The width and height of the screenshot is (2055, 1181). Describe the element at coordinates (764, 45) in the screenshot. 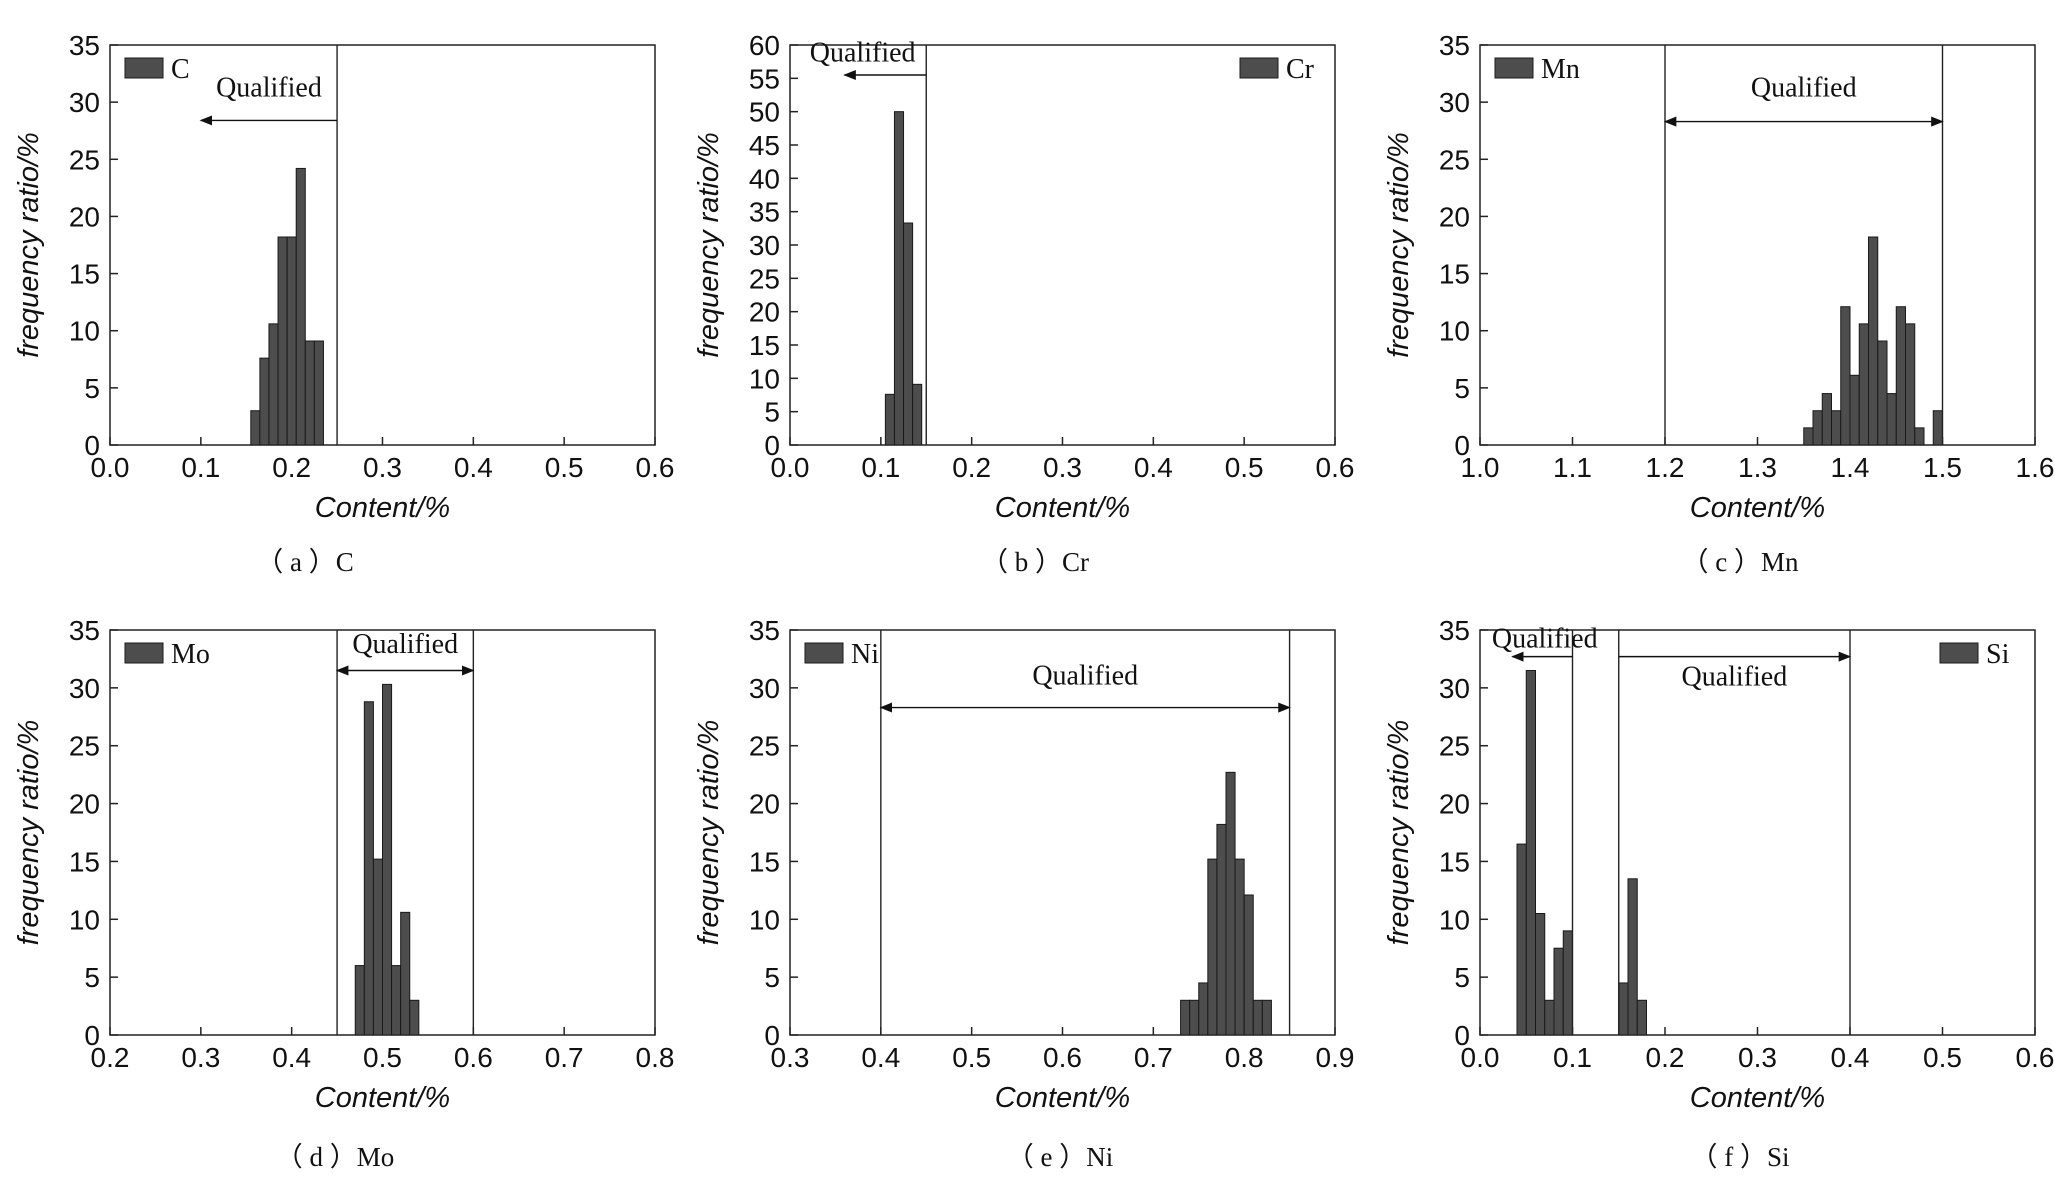

I see `y-tick-label: 60` at that location.